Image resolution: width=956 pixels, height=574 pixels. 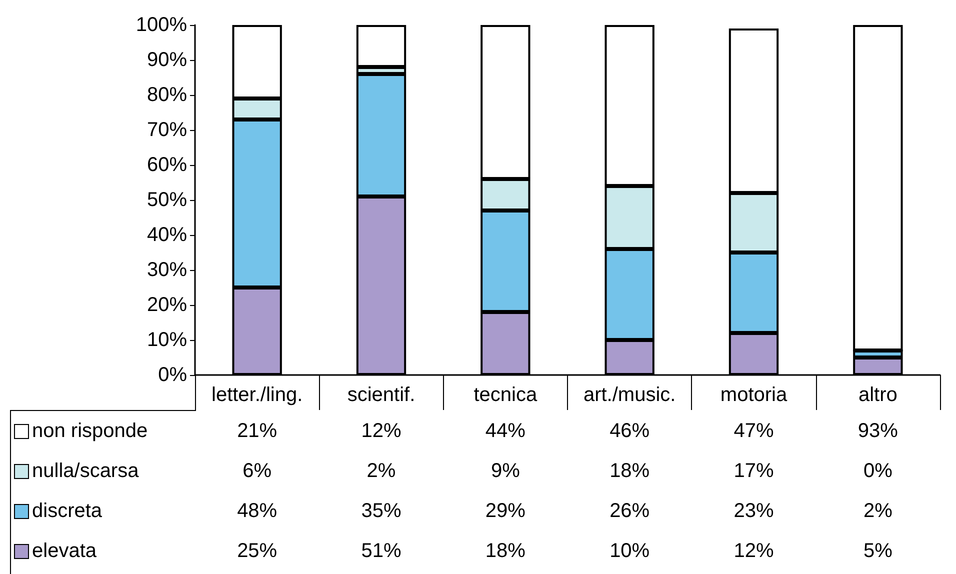 I want to click on data-label: 0%, so click(x=878, y=471).